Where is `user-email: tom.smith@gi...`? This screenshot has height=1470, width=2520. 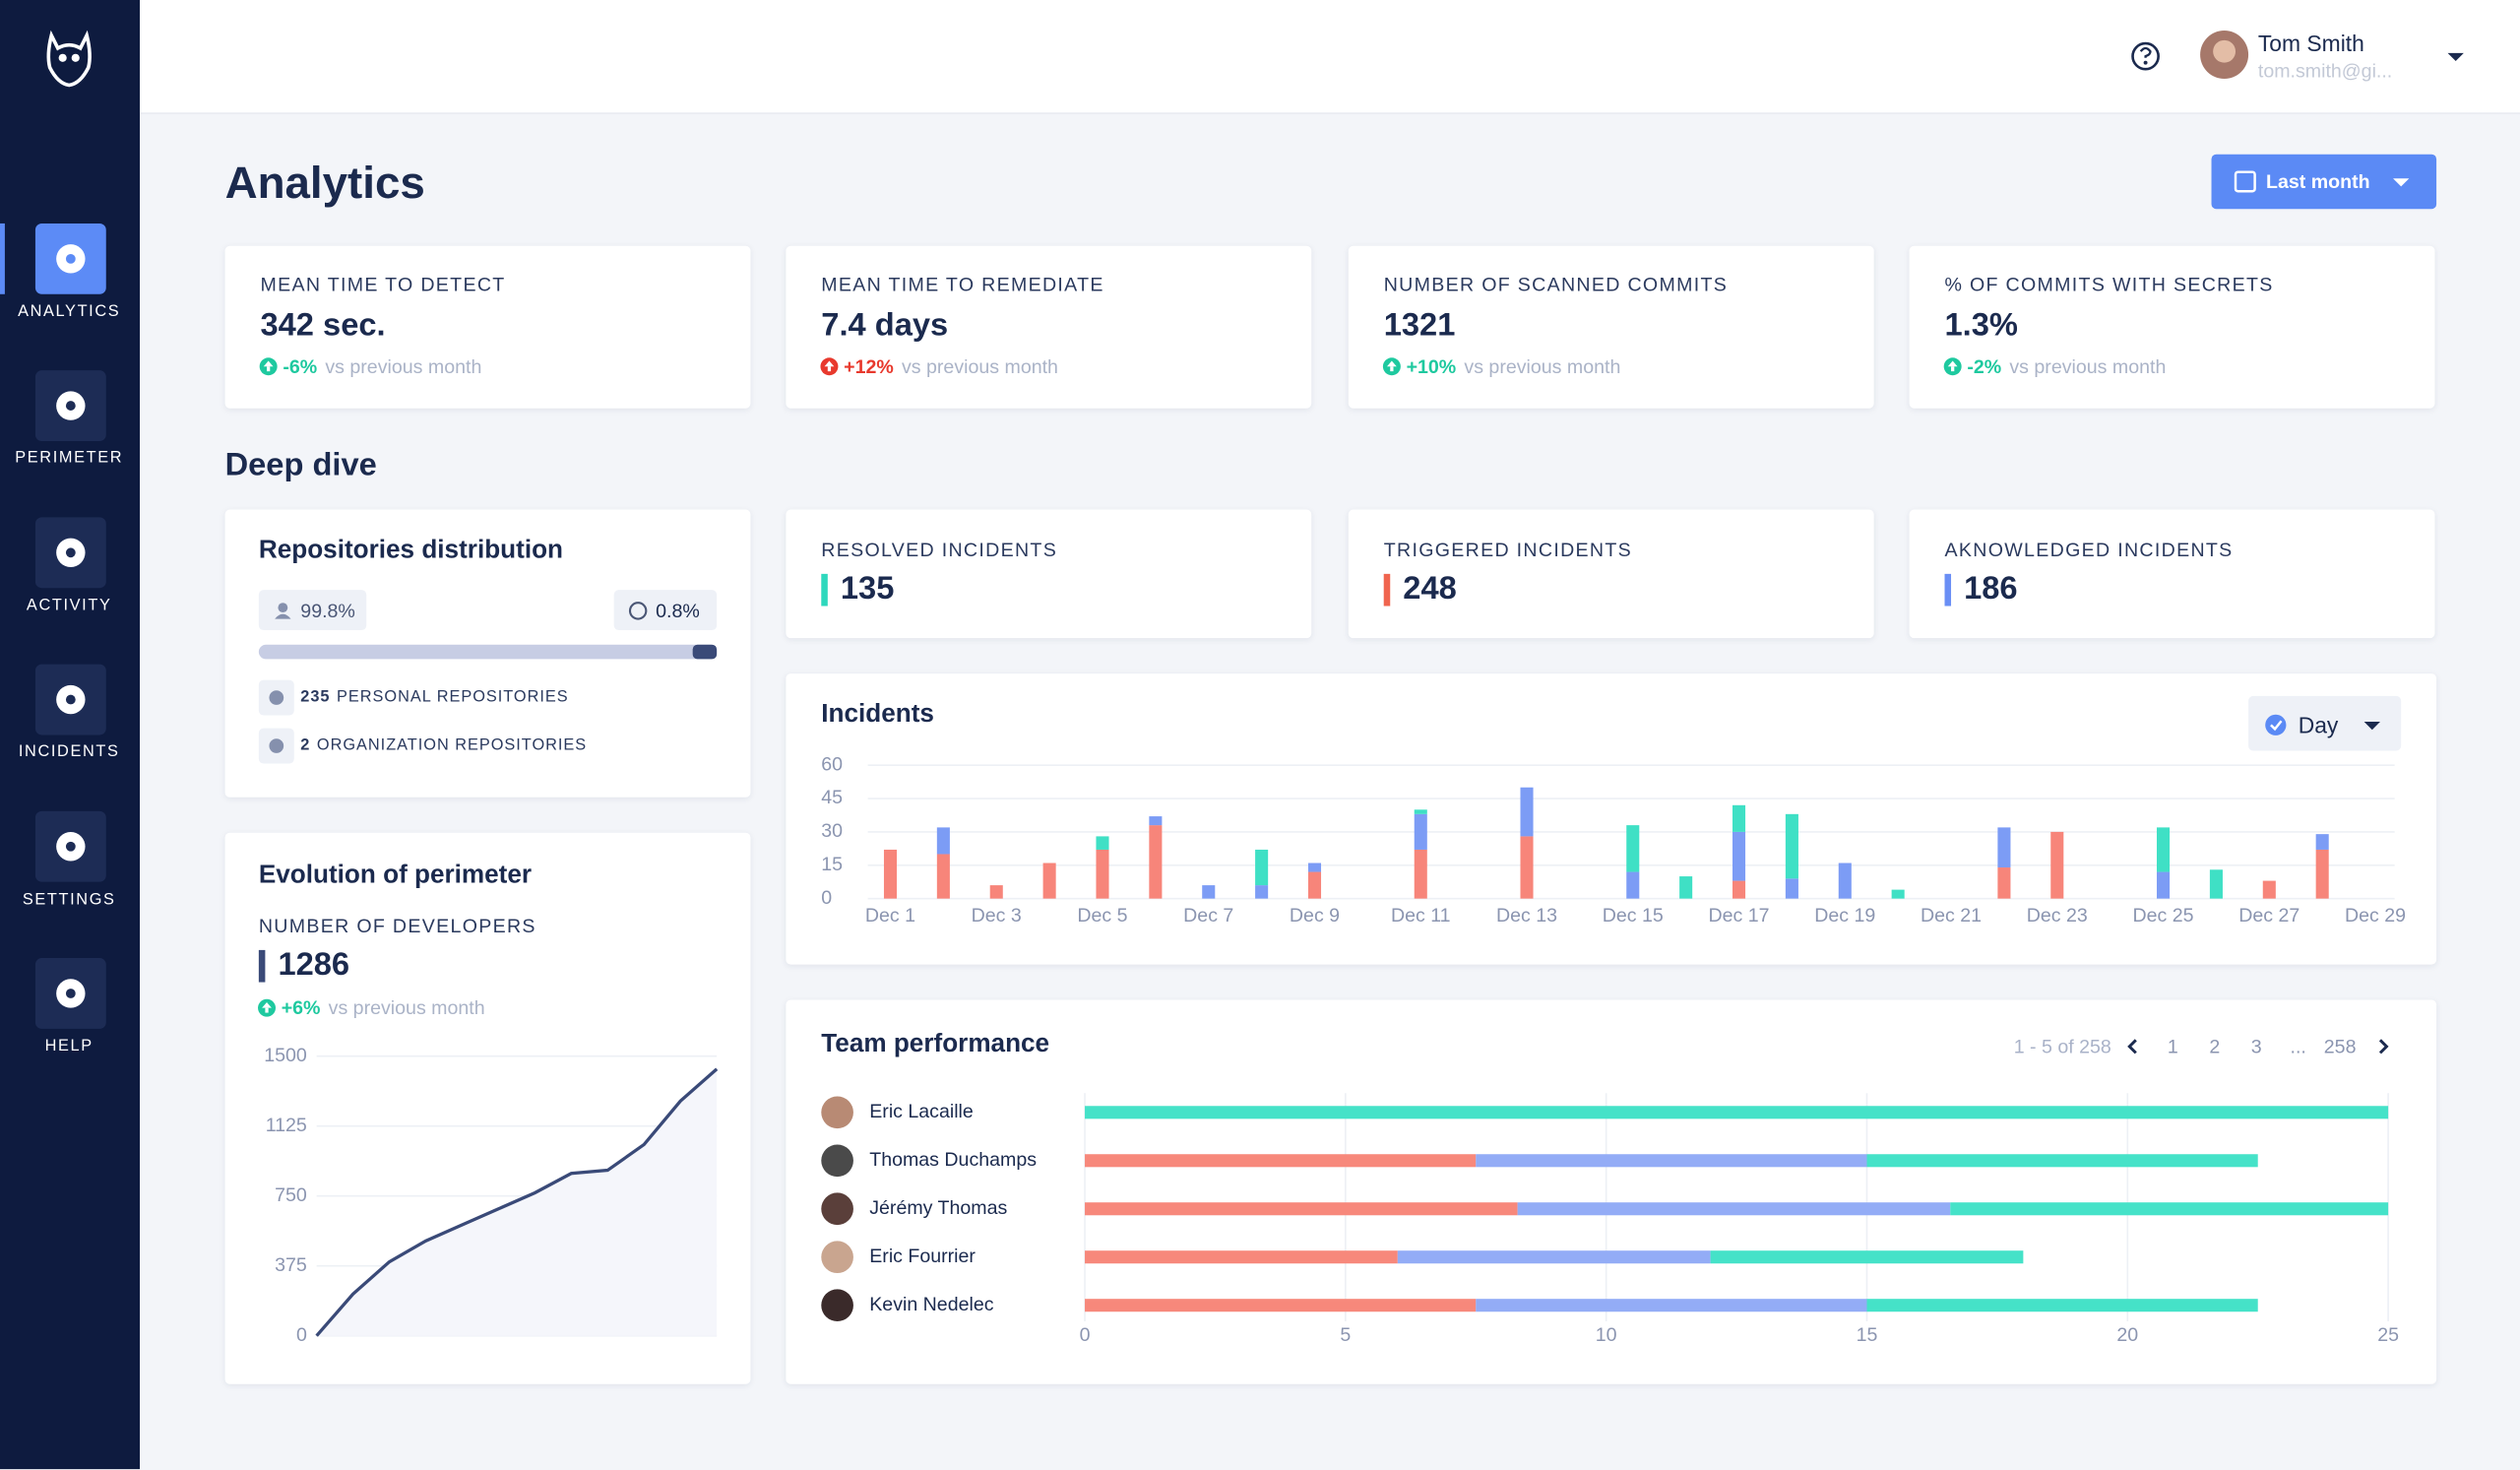 user-email: tom.smith@gi... is located at coordinates (2325, 71).